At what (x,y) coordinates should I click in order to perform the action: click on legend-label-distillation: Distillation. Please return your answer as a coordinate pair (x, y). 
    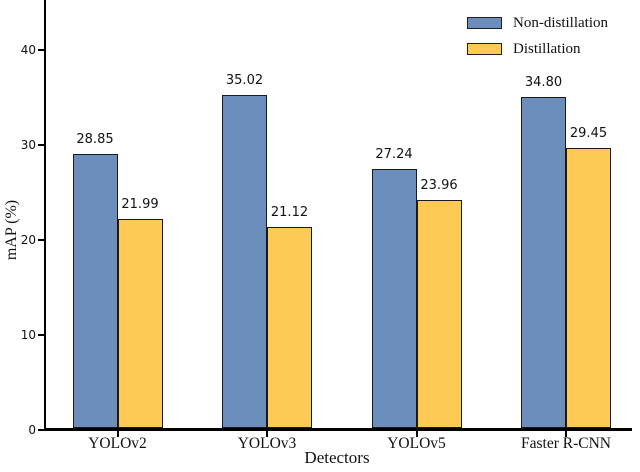
    Looking at the image, I should click on (547, 48).